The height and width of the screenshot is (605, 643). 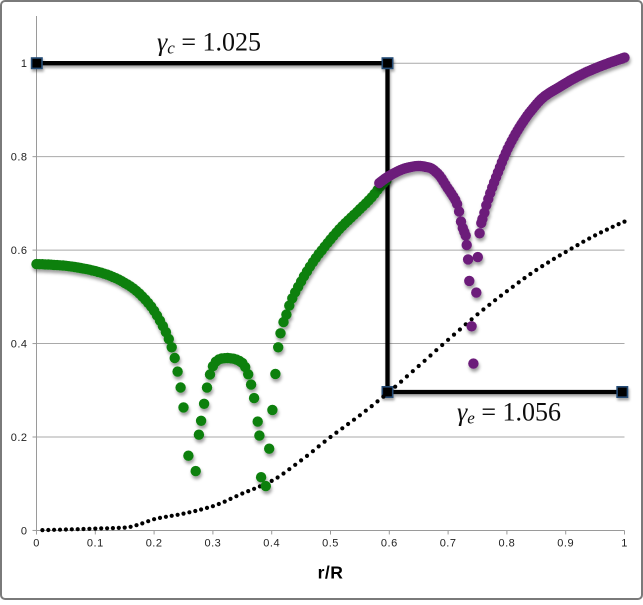 What do you see at coordinates (213, 544) in the screenshot?
I see `svg-text: 0.3` at bounding box center [213, 544].